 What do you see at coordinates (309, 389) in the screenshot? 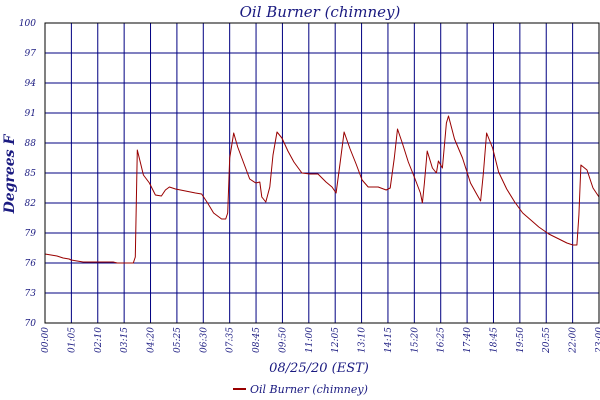
I see `legend-label: Oil Burner (chimney)` at bounding box center [309, 389].